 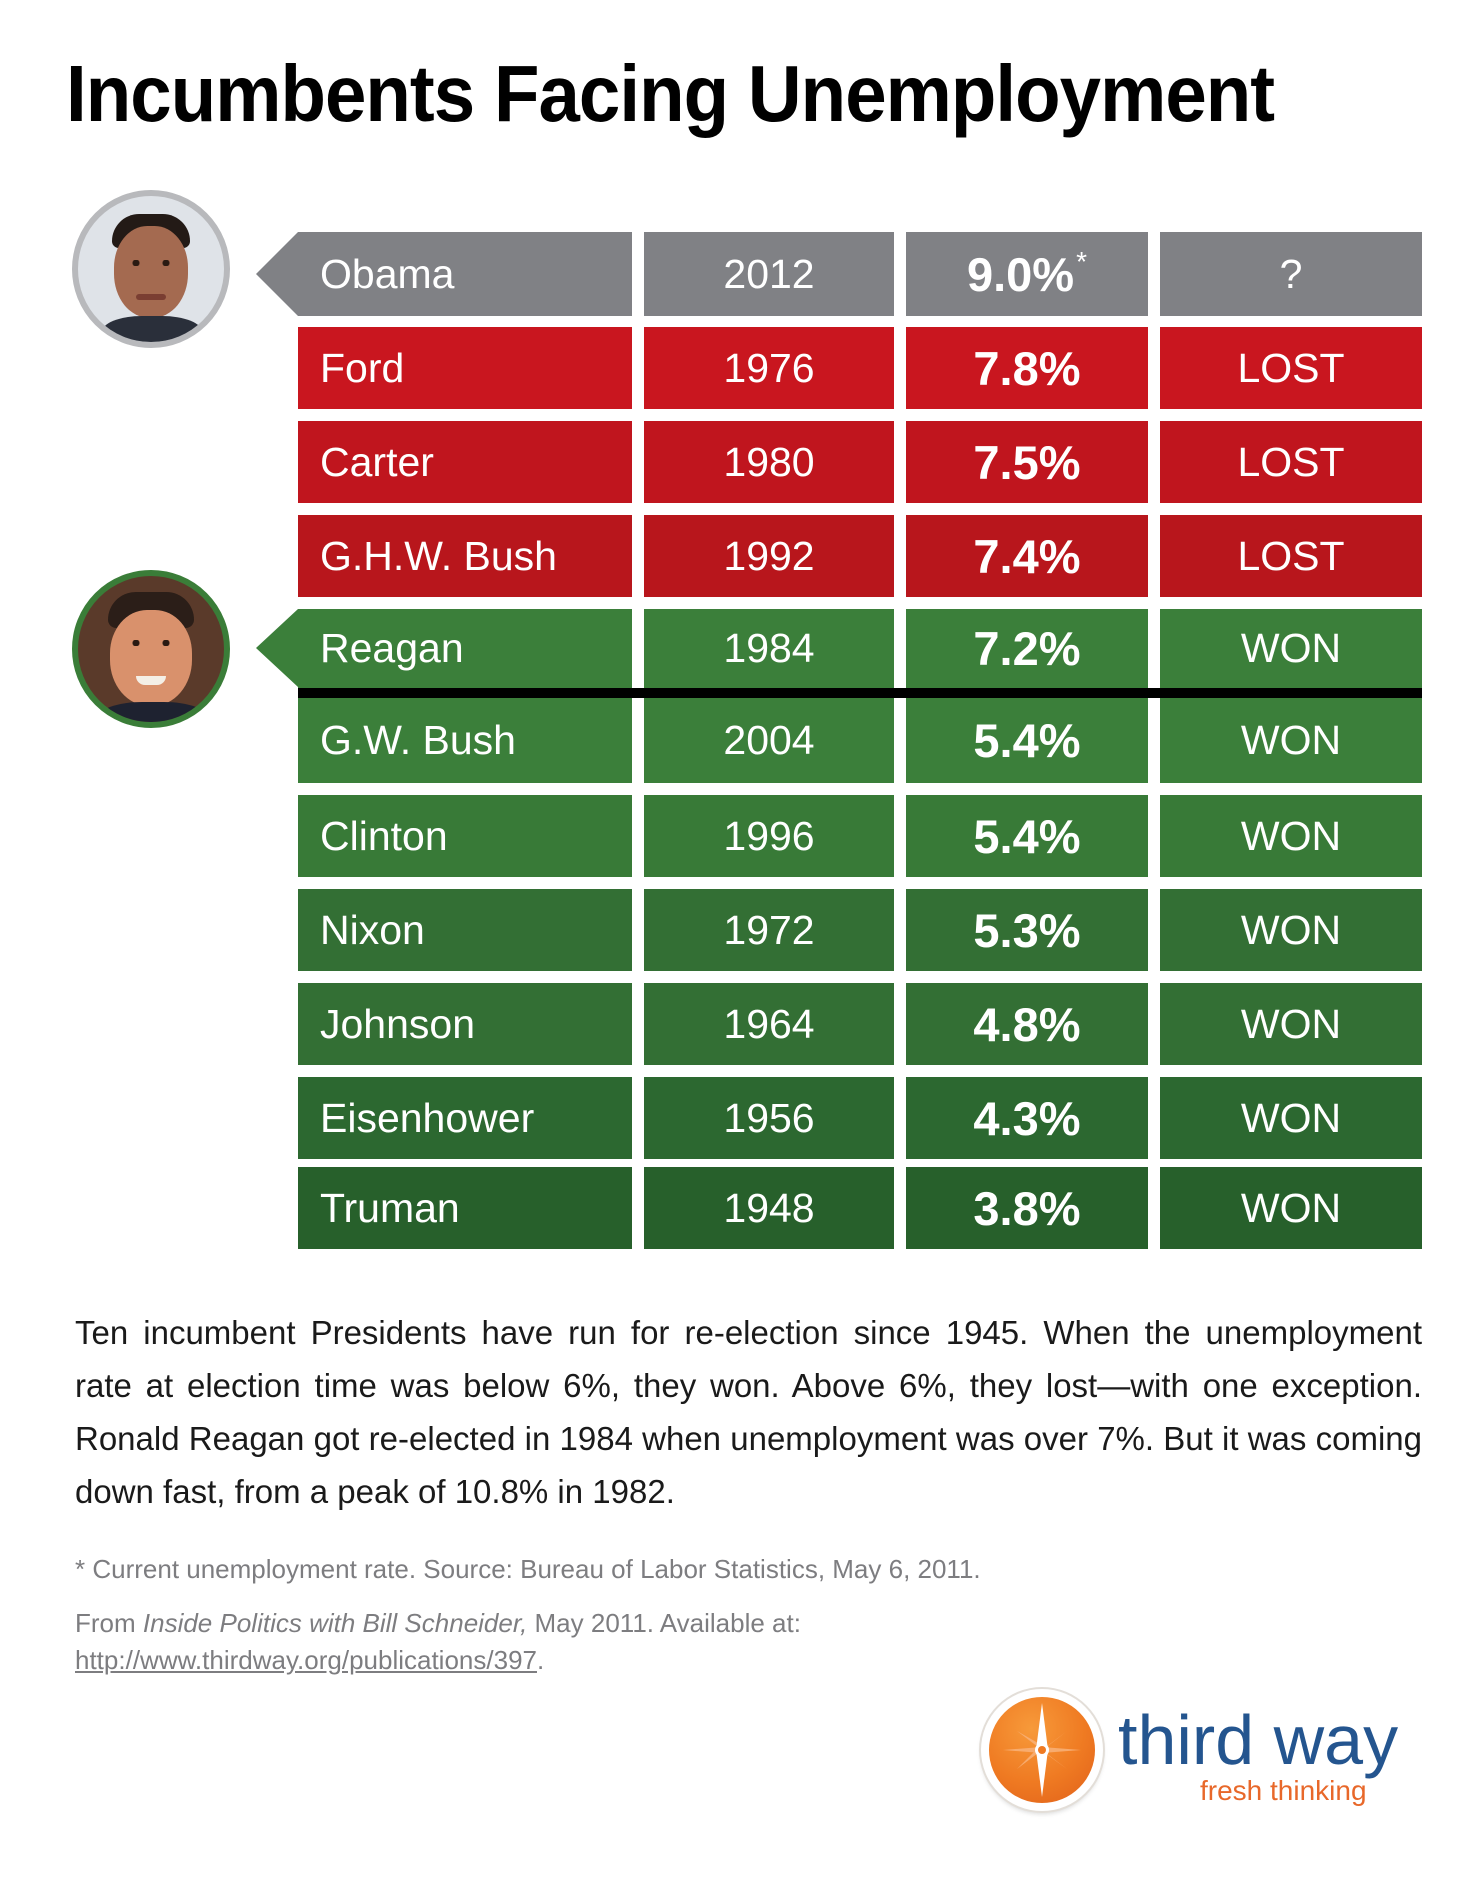 I want to click on reagan-portrait, so click(x=151, y=649).